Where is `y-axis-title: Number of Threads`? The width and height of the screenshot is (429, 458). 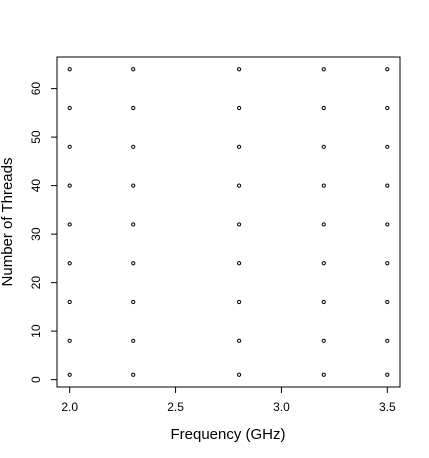
y-axis-title: Number of Threads is located at coordinates (8, 222).